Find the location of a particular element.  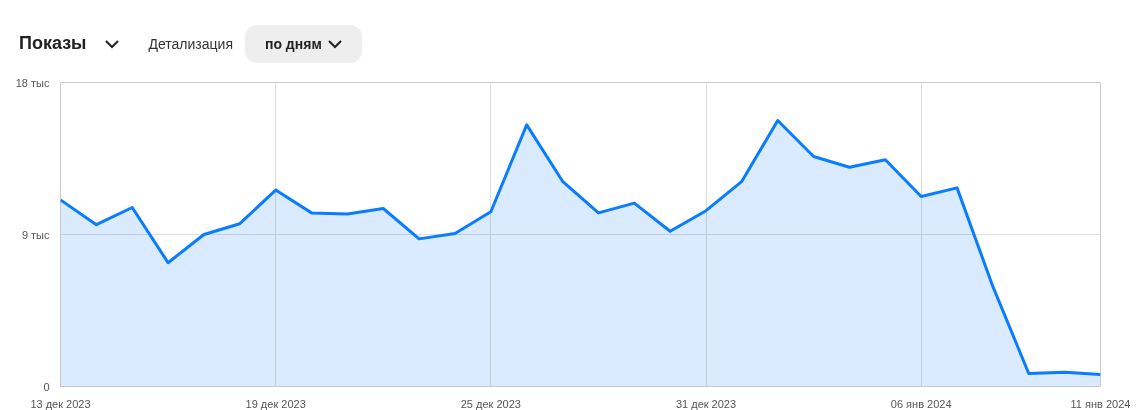

x-tick-label: 25 дек 2023 is located at coordinates (490, 403).